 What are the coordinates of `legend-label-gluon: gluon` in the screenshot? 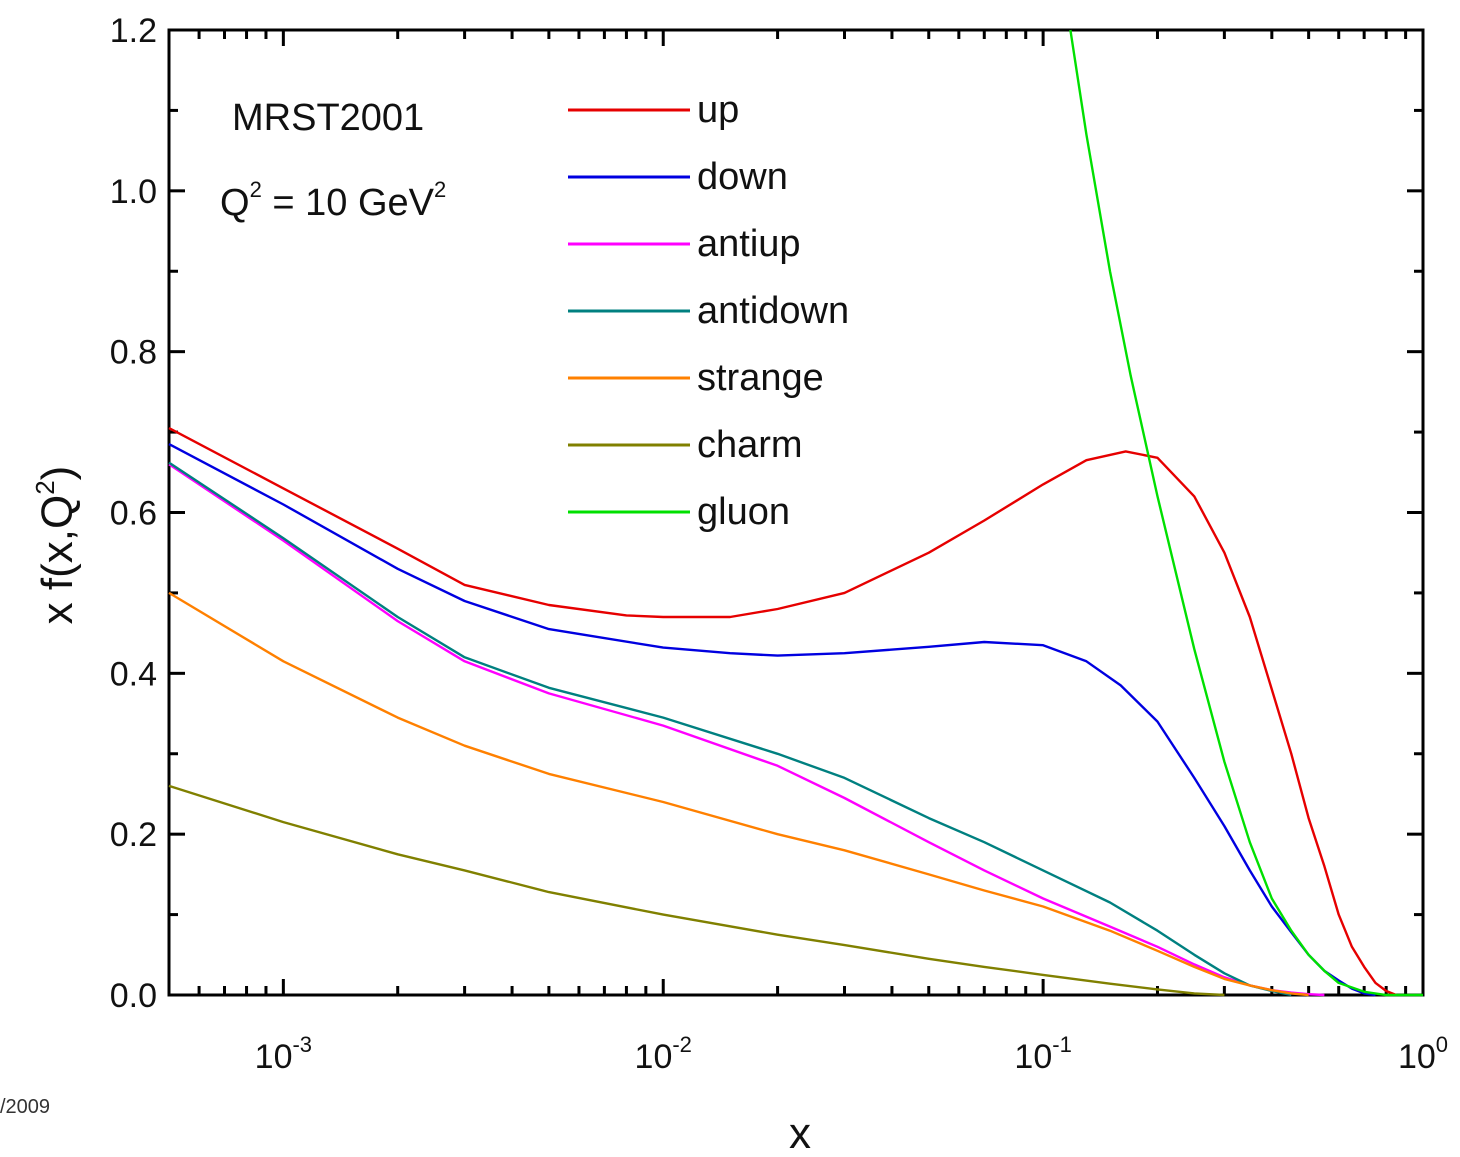 It's located at (743, 512).